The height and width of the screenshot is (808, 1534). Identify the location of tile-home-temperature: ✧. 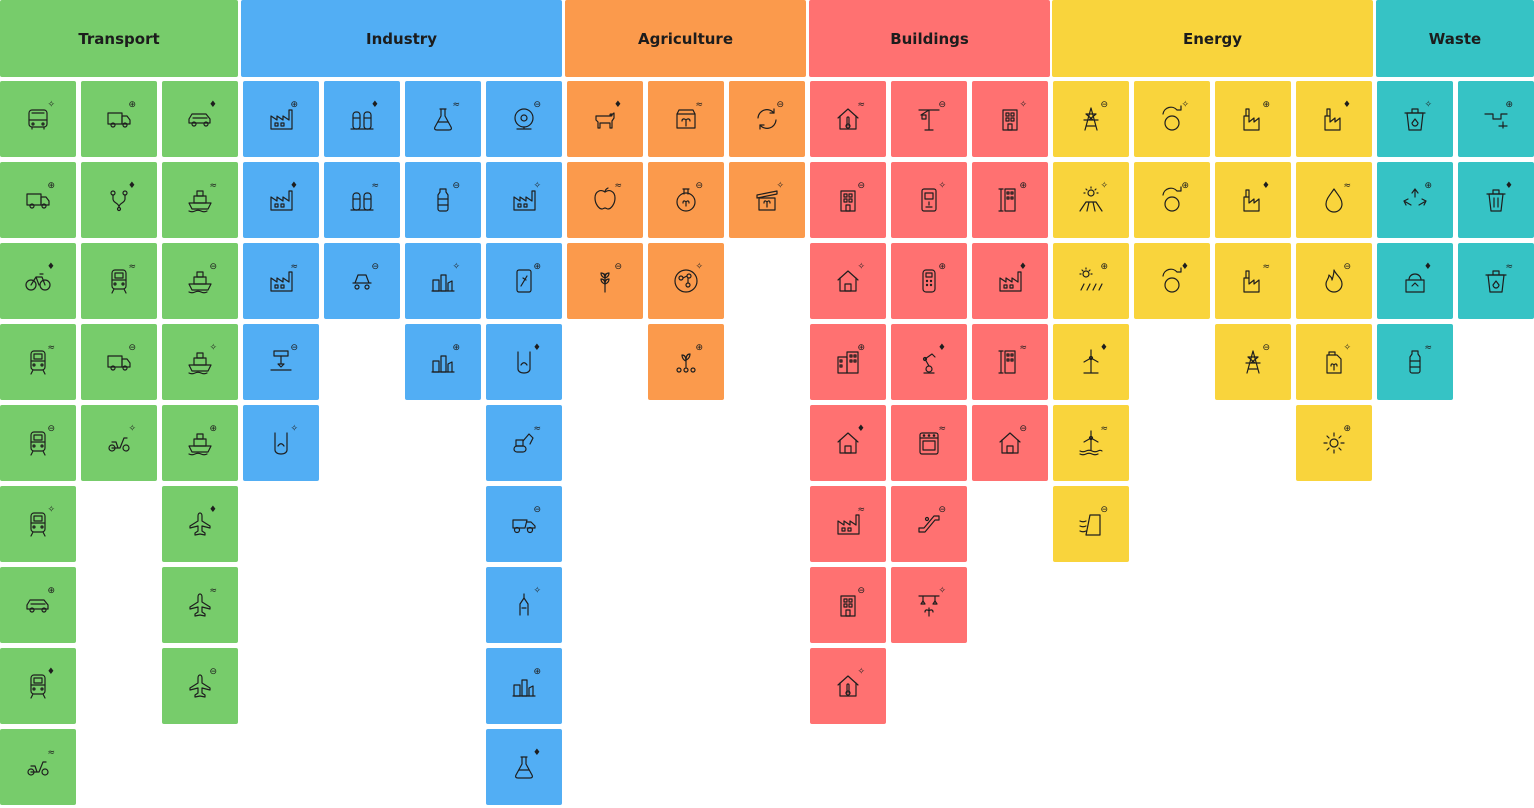
(848, 686).